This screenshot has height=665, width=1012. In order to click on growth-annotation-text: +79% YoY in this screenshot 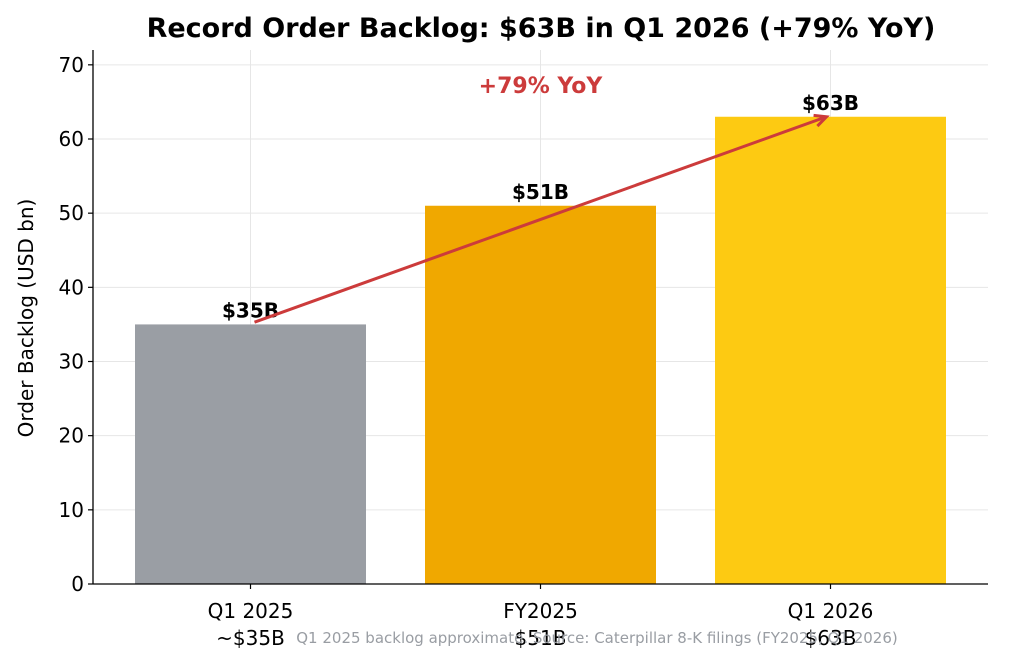, I will do `click(541, 86)`.